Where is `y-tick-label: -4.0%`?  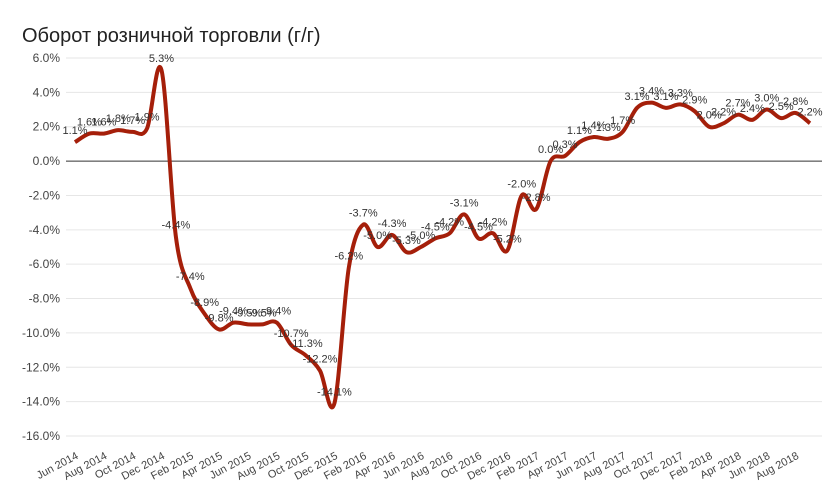 y-tick-label: -4.0% is located at coordinates (45, 230).